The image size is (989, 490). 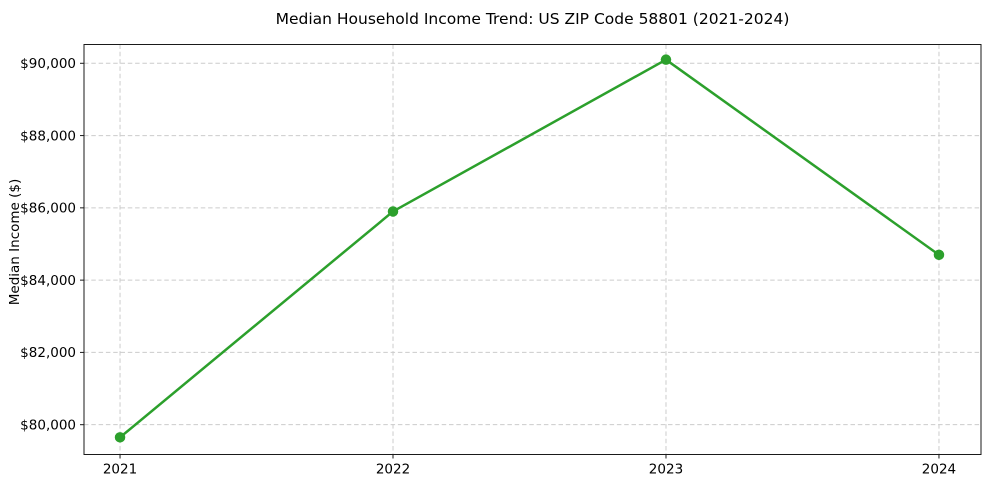 I want to click on data-point-2024, so click(x=939, y=255).